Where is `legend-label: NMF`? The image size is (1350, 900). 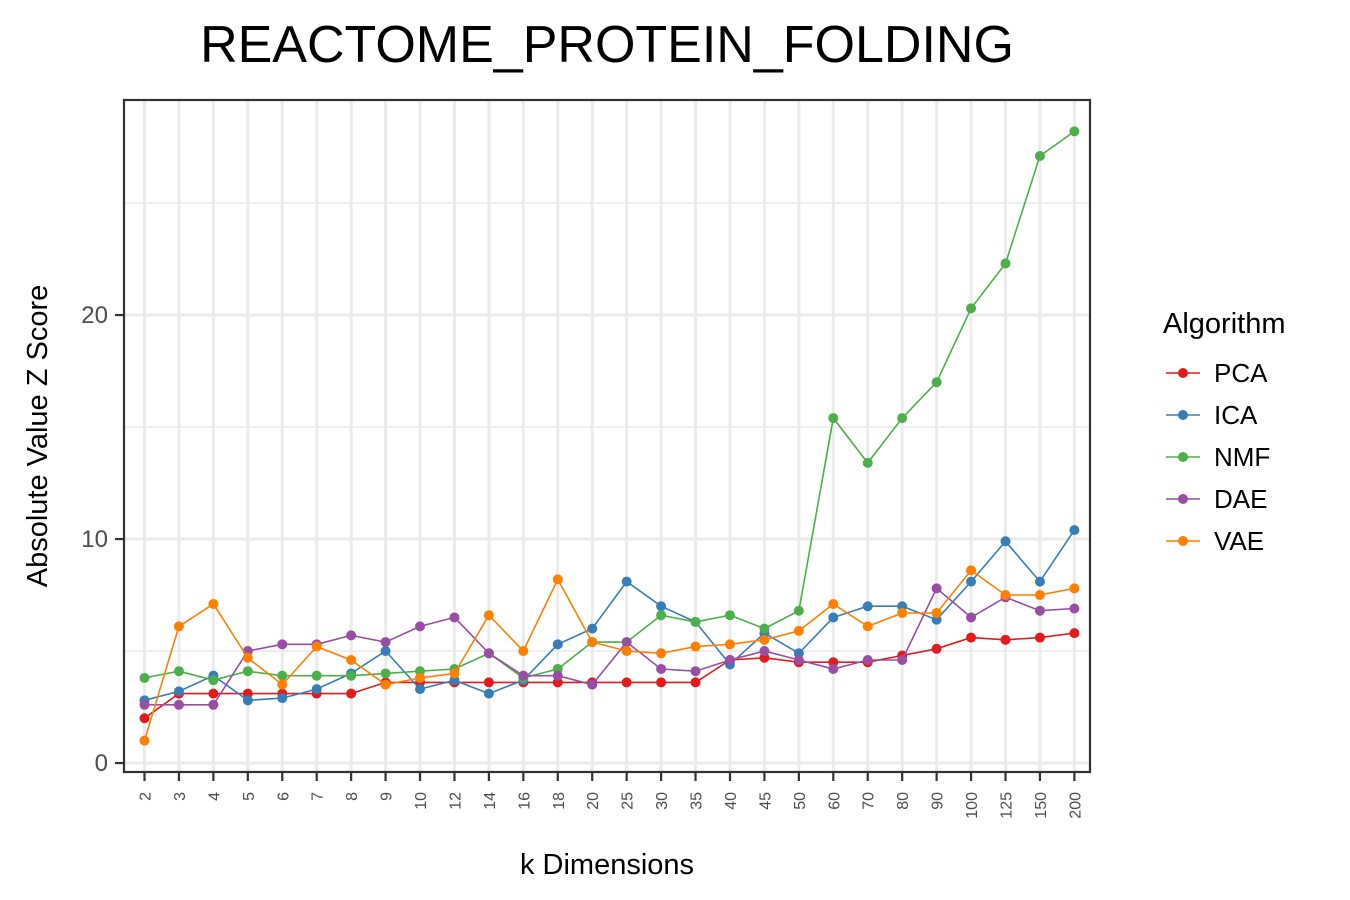 legend-label: NMF is located at coordinates (1242, 457).